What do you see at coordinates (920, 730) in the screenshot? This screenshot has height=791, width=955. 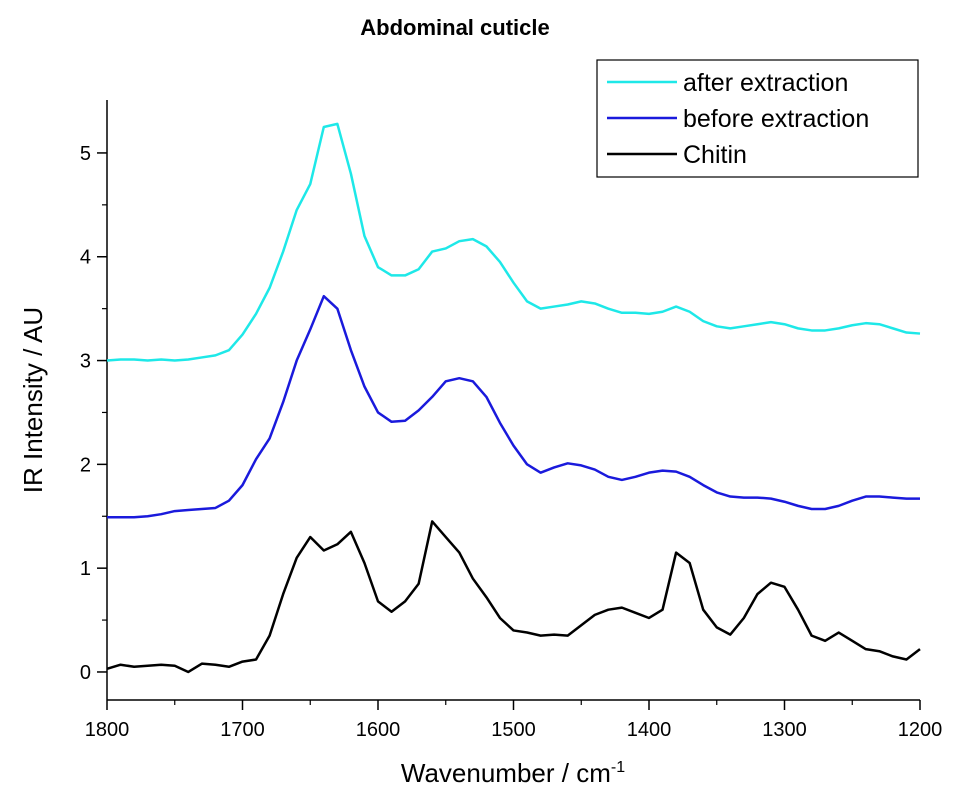 I see `x-tick-label: 1200` at bounding box center [920, 730].